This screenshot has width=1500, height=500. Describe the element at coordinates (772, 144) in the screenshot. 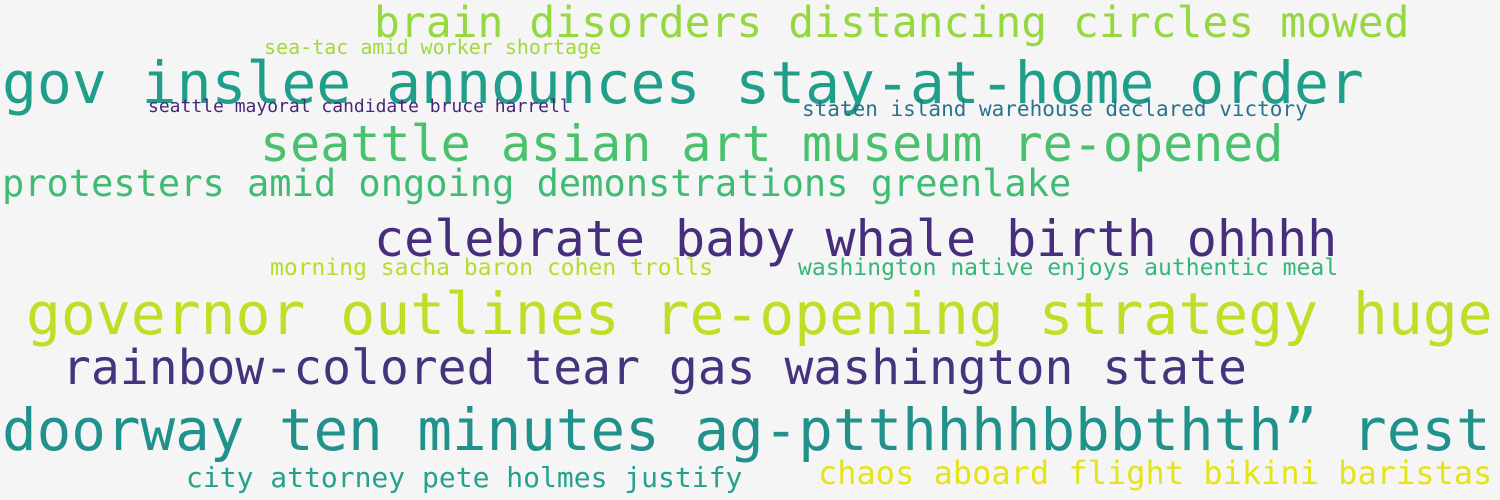

I see `phrase-seattle-asian-art: seattle asian art museum re-opened` at that location.